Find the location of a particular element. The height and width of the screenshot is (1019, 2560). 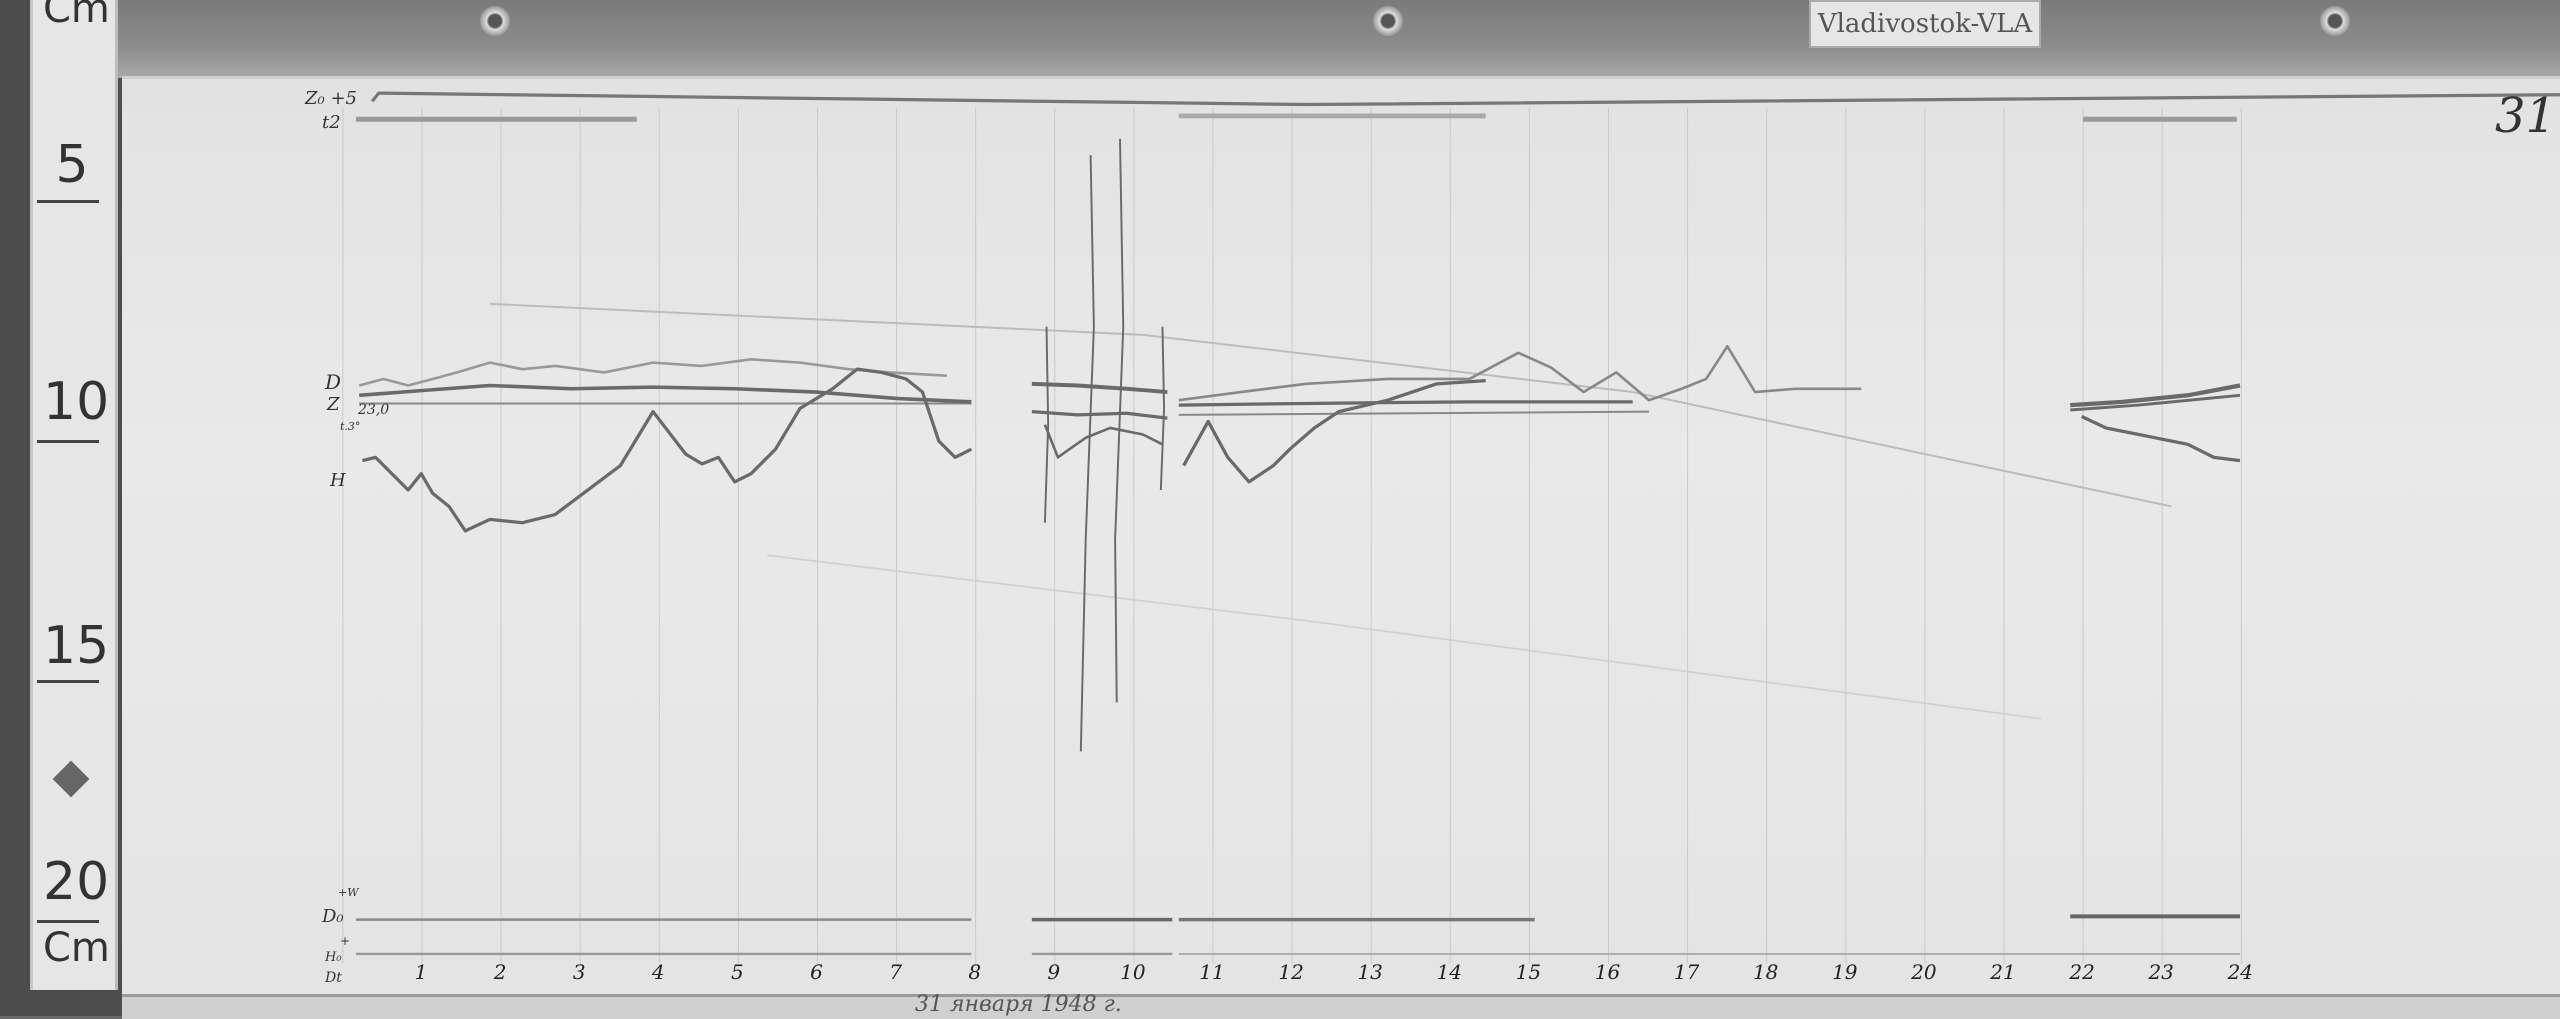

hour-label: 20 is located at coordinates (1924, 972).